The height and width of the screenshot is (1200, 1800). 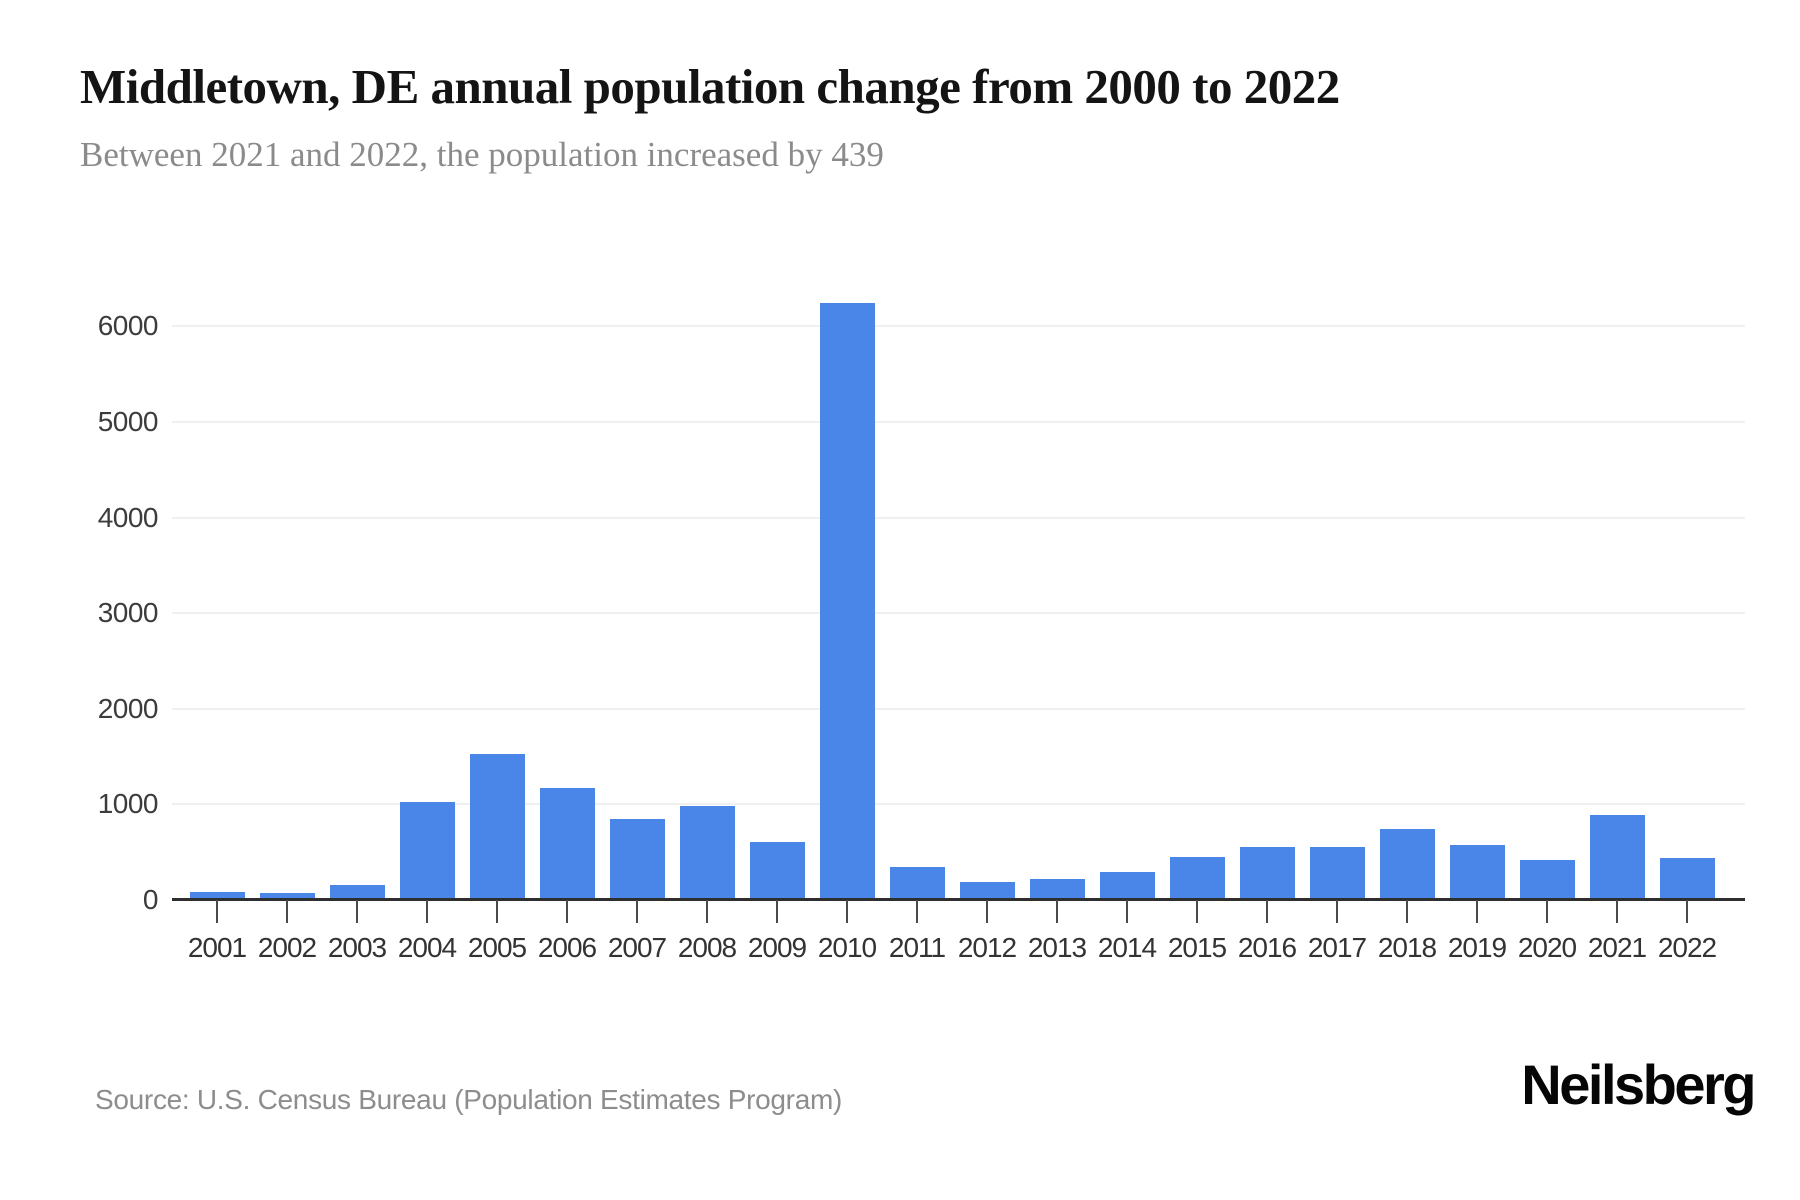 I want to click on bar-2011, so click(x=917, y=883).